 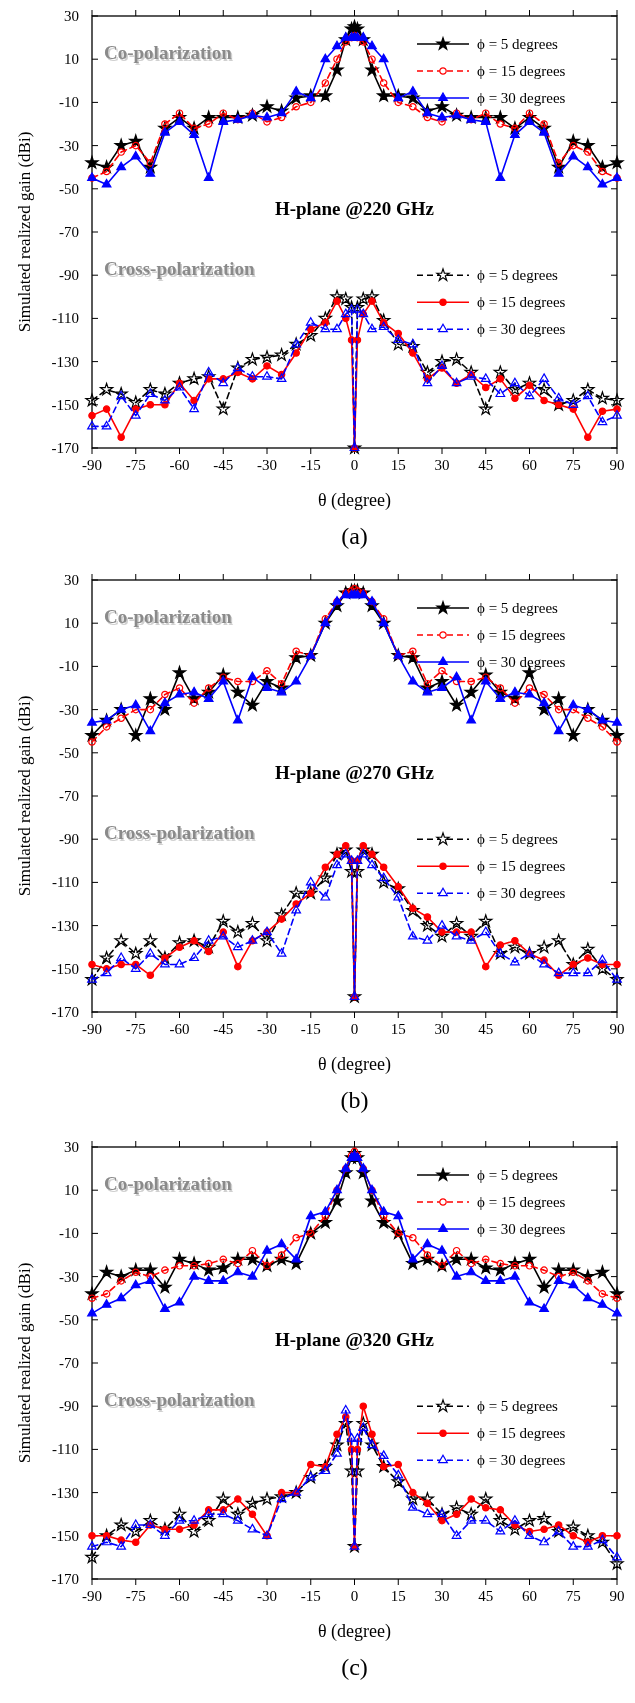 I want to click on annotation: H-plane @220 GHz, so click(x=354, y=208).